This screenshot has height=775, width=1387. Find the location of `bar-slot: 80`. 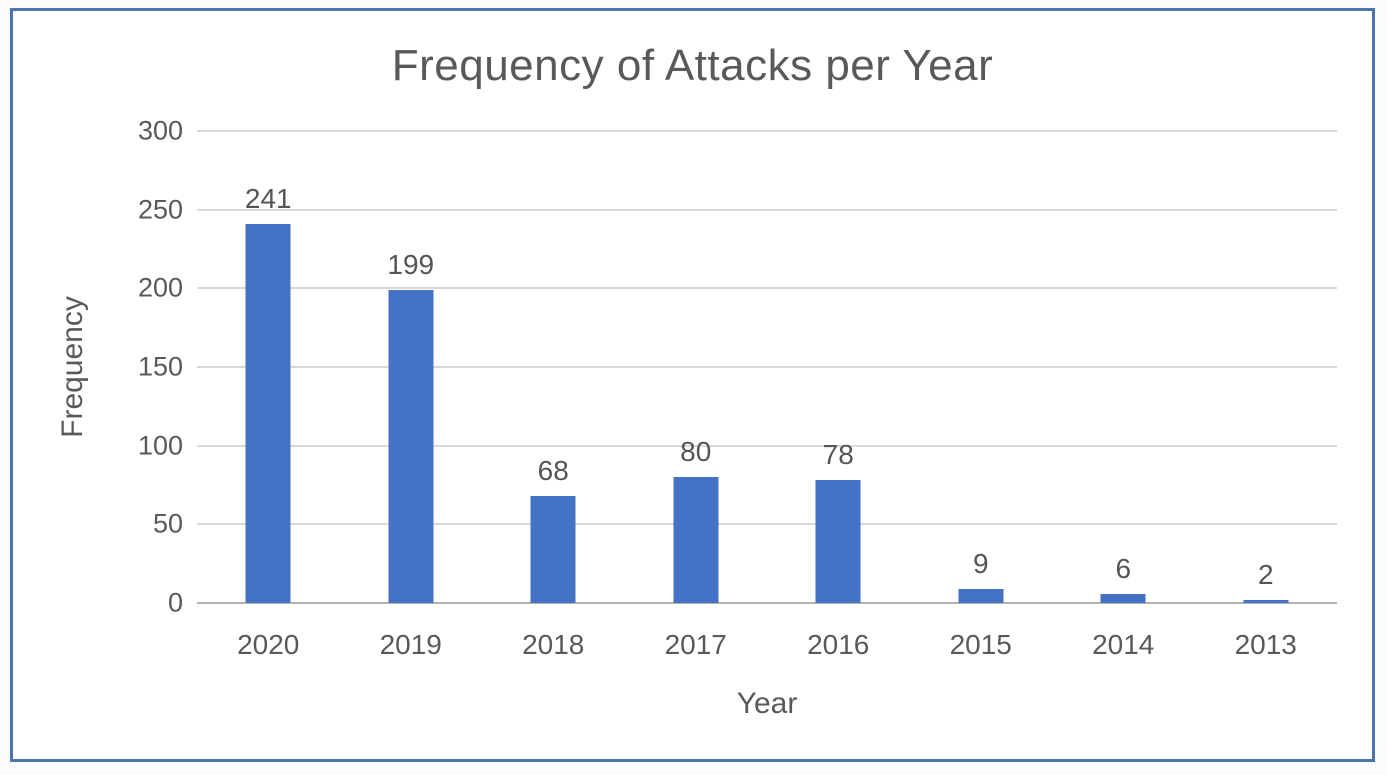

bar-slot: 80 is located at coordinates (696, 367).